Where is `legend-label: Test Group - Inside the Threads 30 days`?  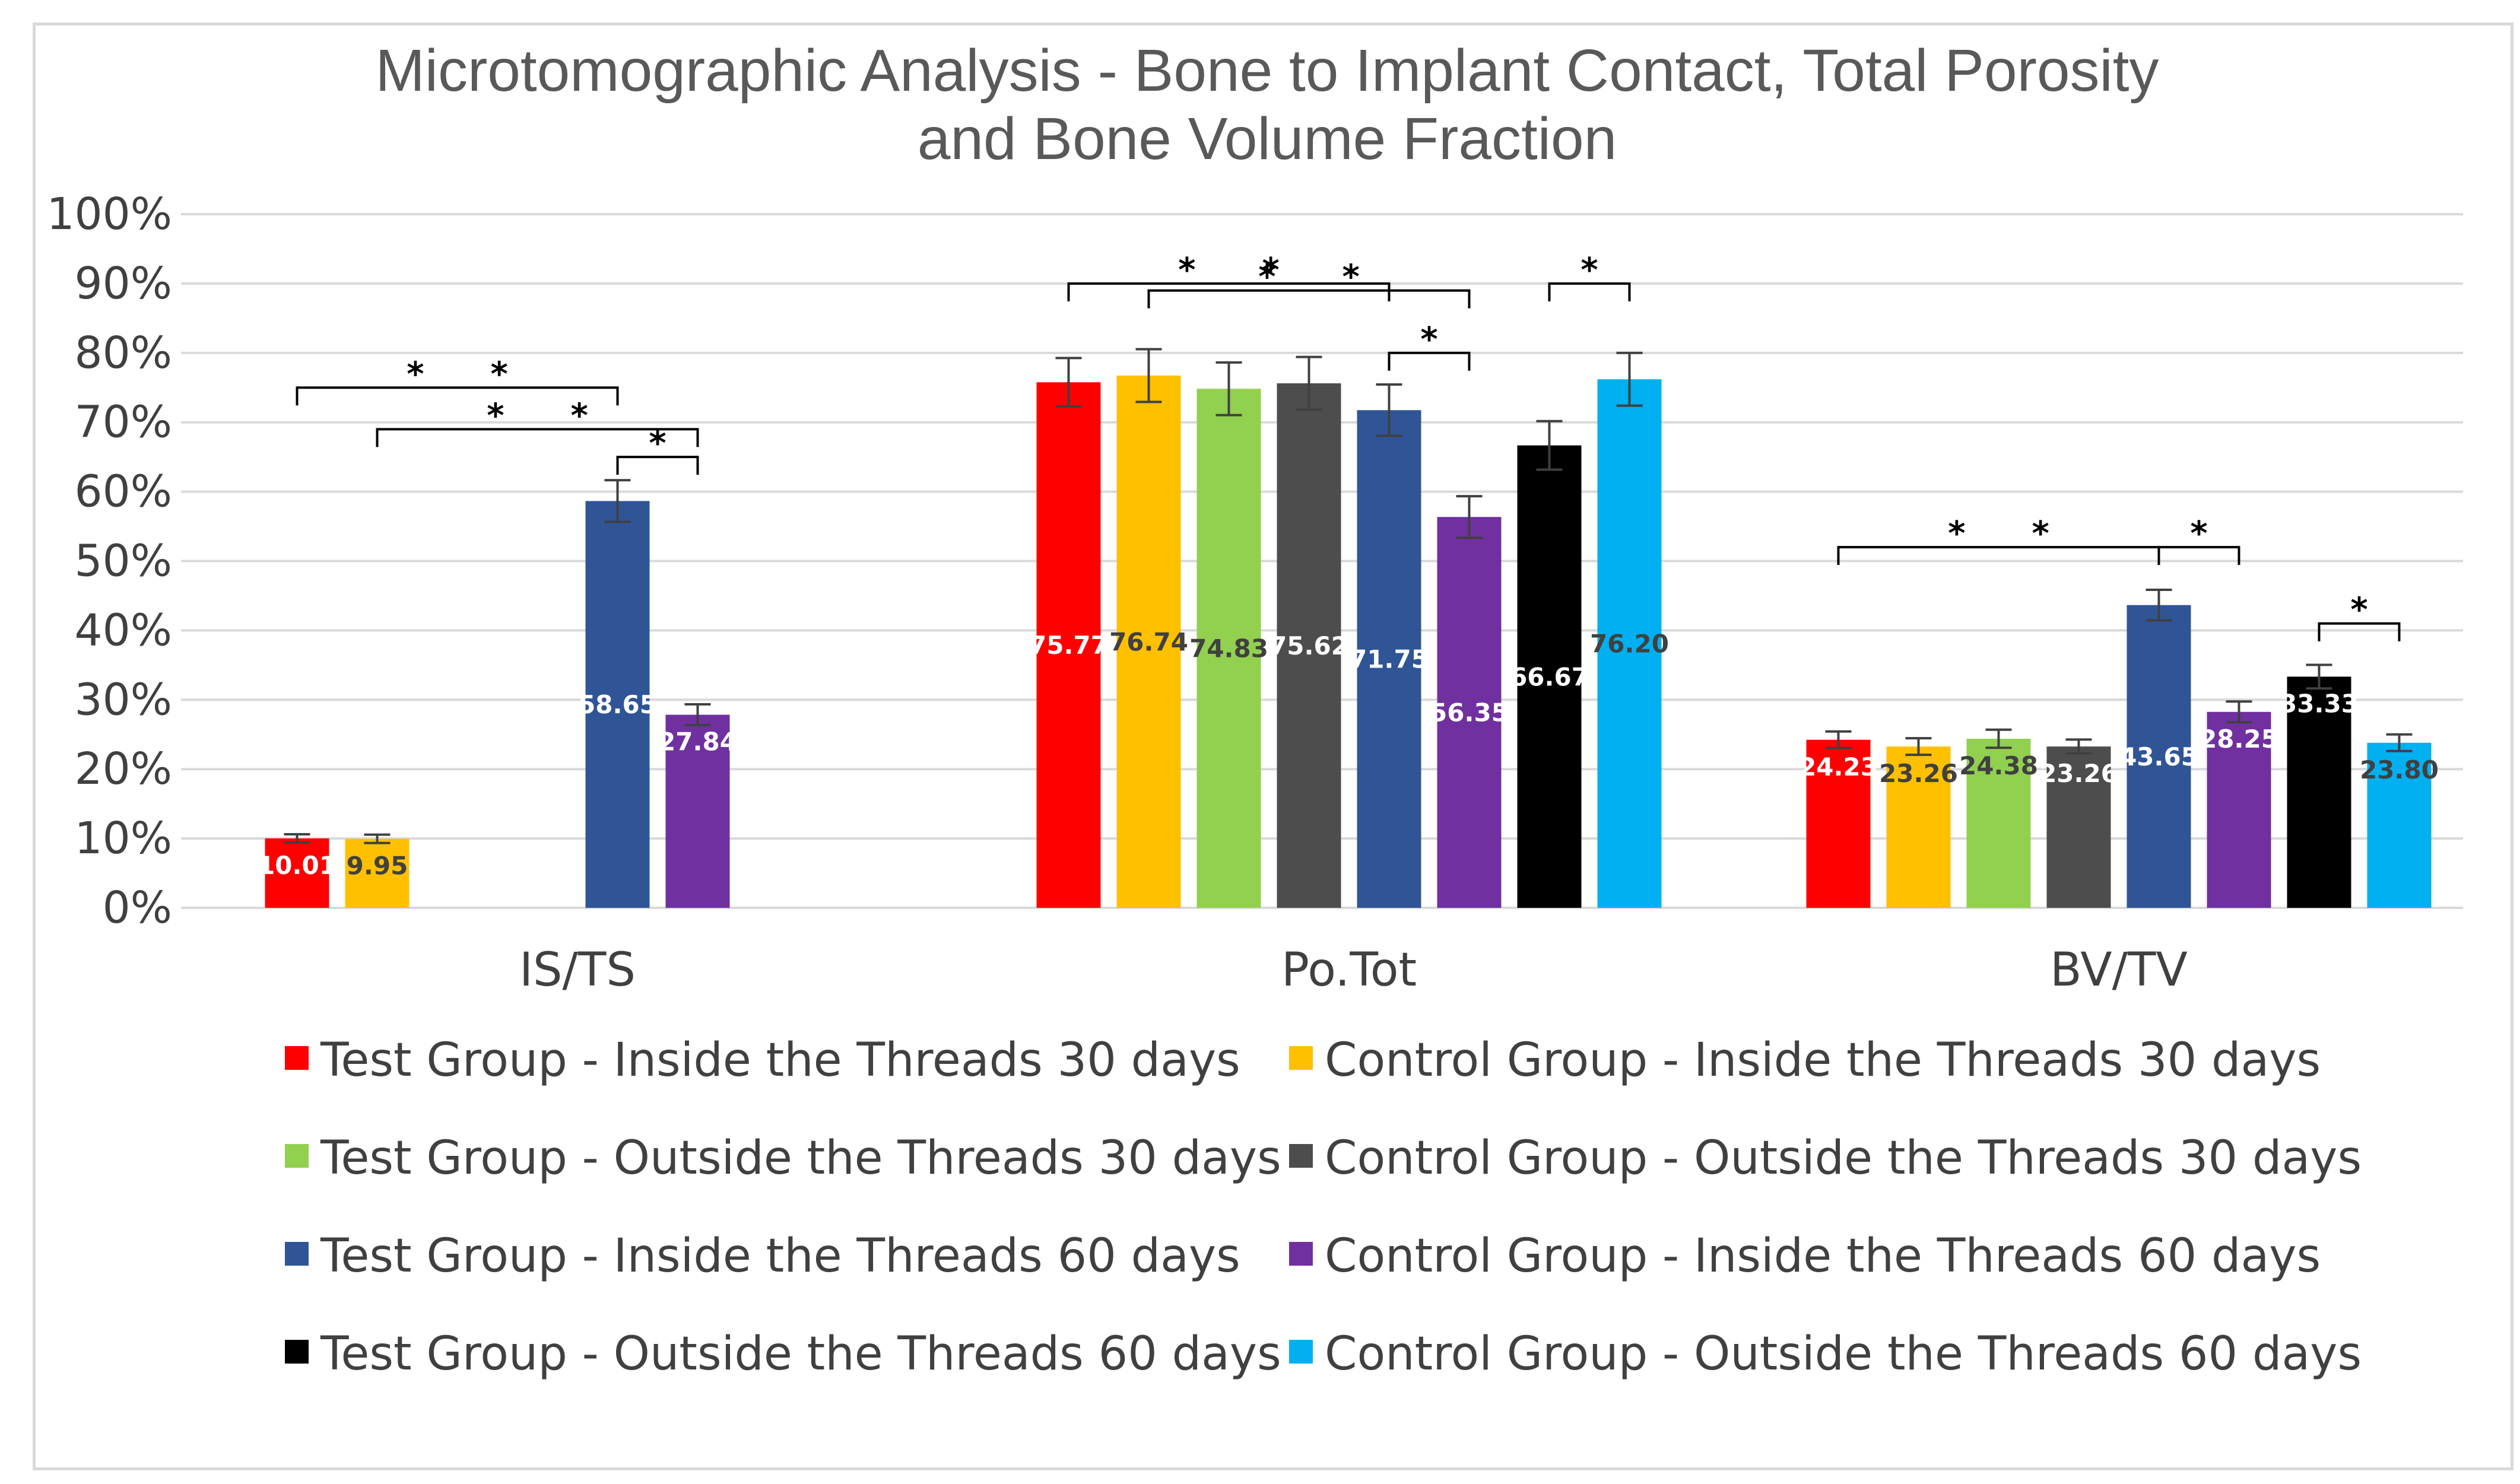 legend-label: Test Group - Inside the Threads 30 days is located at coordinates (780, 1060).